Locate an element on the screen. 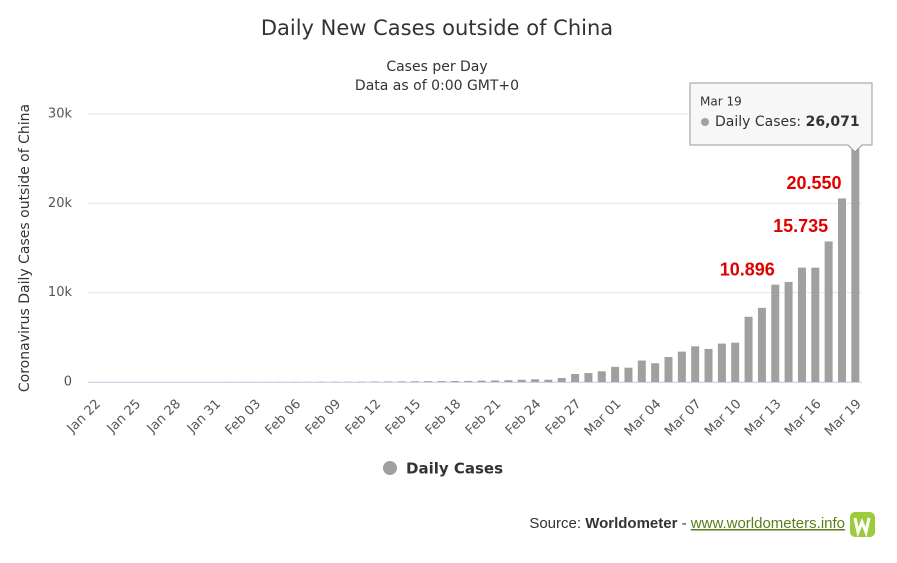 This screenshot has width=897, height=563. x-tick-label: Feb 21 is located at coordinates (484, 418).